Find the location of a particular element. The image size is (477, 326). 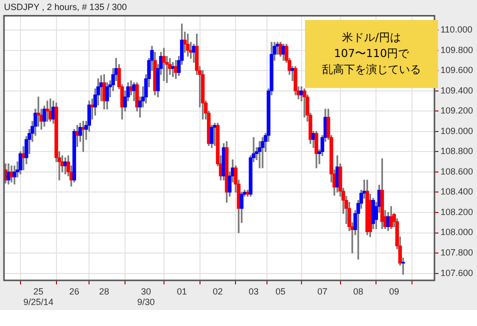

x-tick-label: 30 9/30 is located at coordinates (146, 297).